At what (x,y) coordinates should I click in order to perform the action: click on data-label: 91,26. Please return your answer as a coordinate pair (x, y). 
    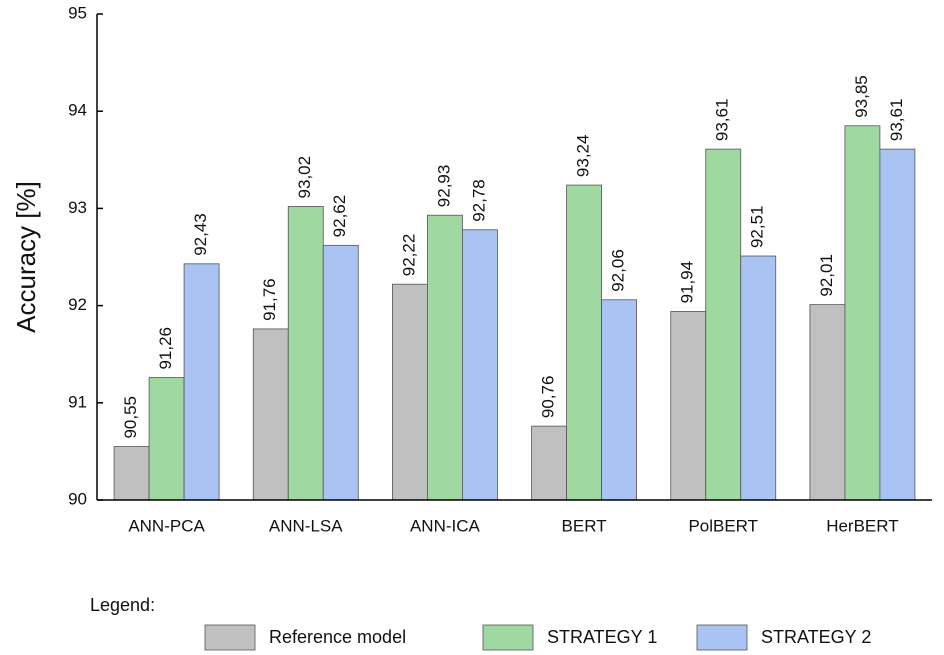
    Looking at the image, I should click on (165, 348).